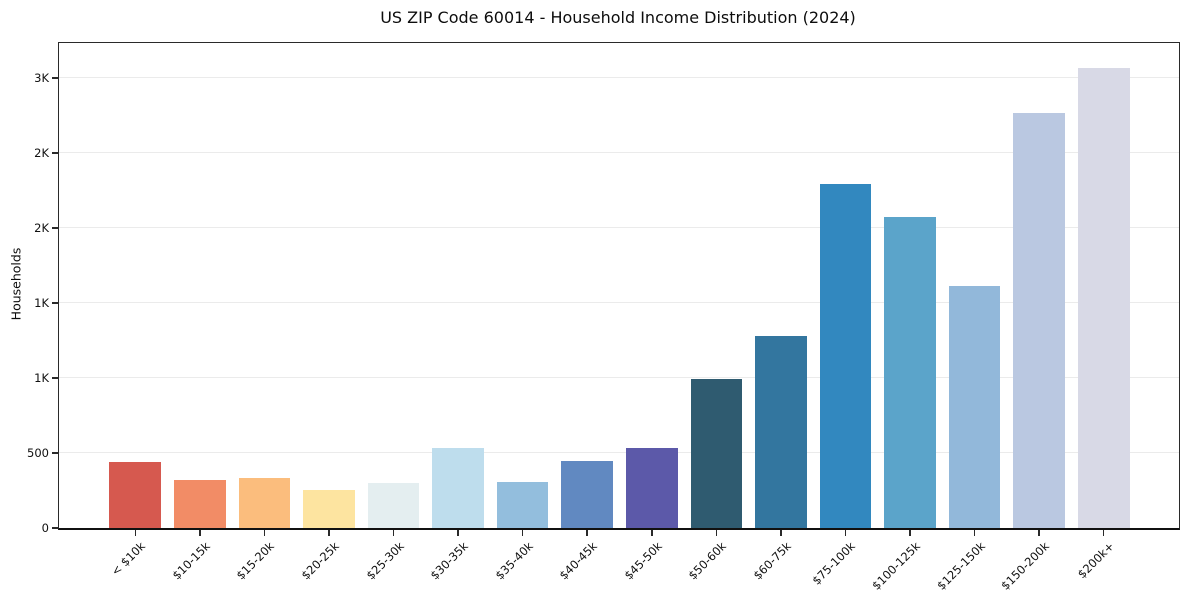  I want to click on x-tick-label: < $10k, so click(128, 559).